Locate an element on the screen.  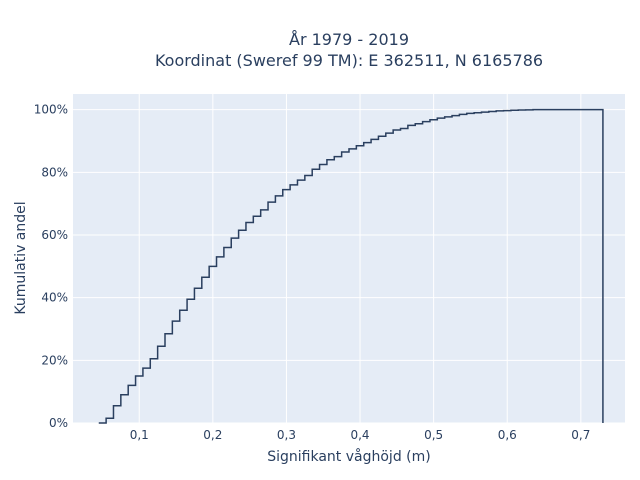
x-axis-label: Signifikant våghöjd (m) is located at coordinates (348, 456).